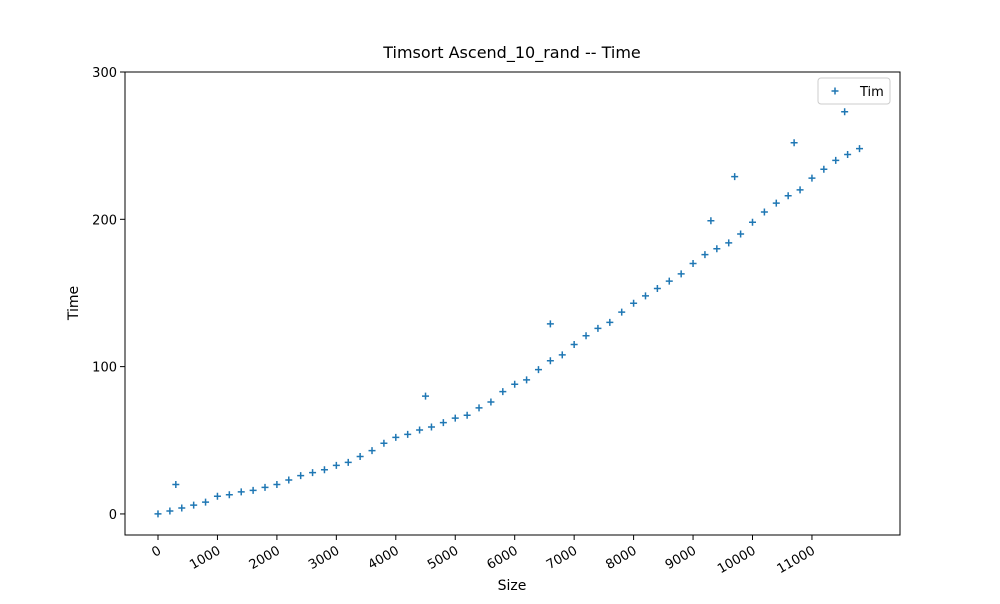  What do you see at coordinates (113, 515) in the screenshot?
I see `y-tick-label: 0` at bounding box center [113, 515].